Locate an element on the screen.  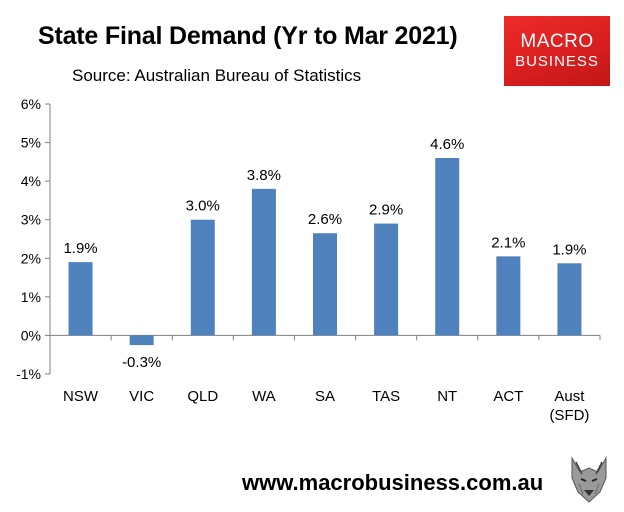
website-url: www.macrobusiness.com.au is located at coordinates (393, 482).